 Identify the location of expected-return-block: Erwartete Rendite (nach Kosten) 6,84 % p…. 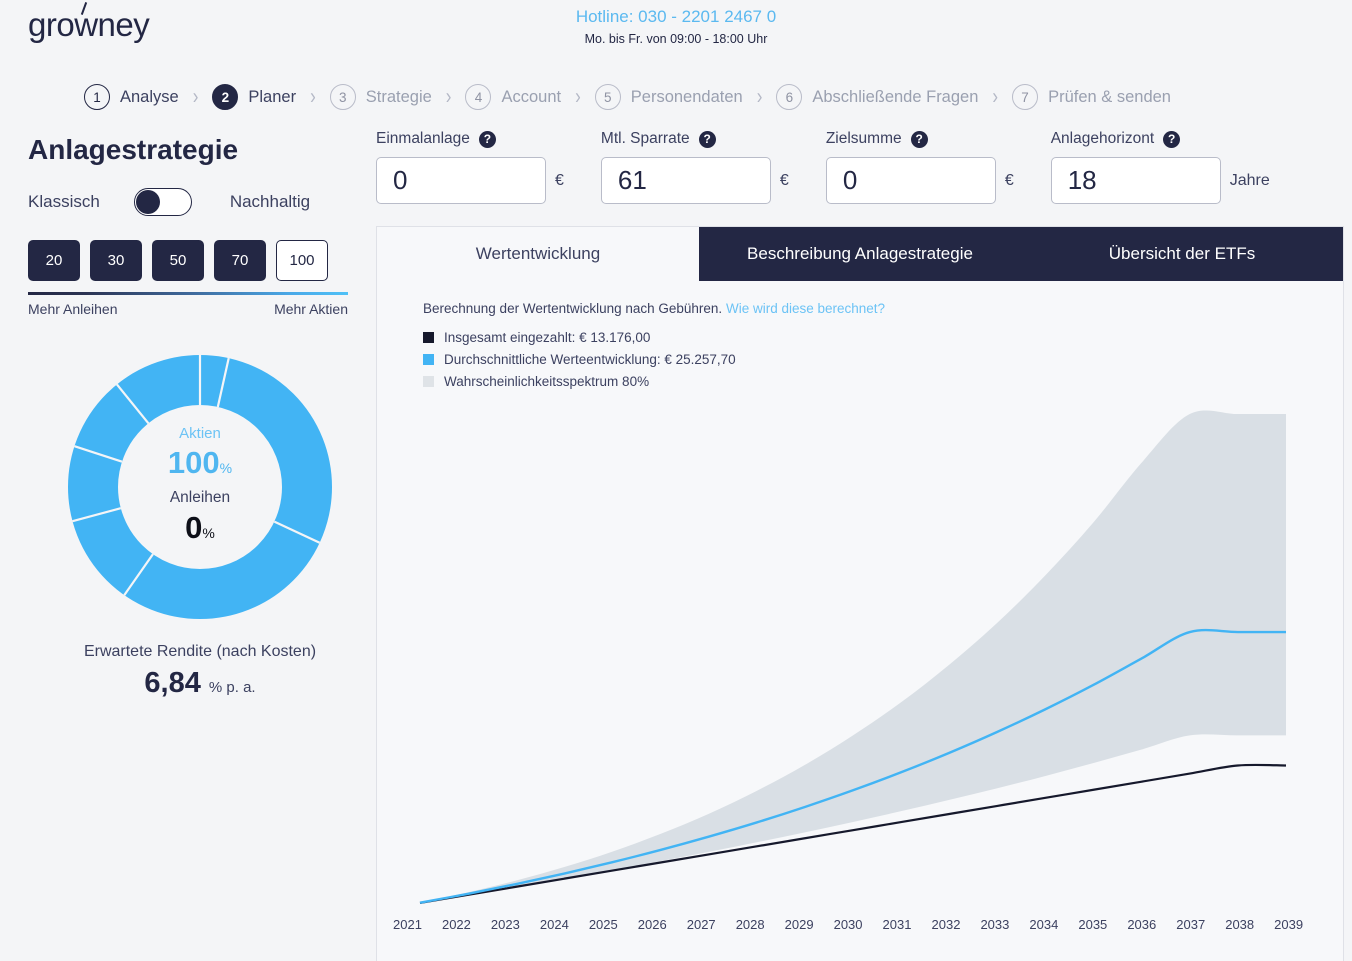
(200, 671).